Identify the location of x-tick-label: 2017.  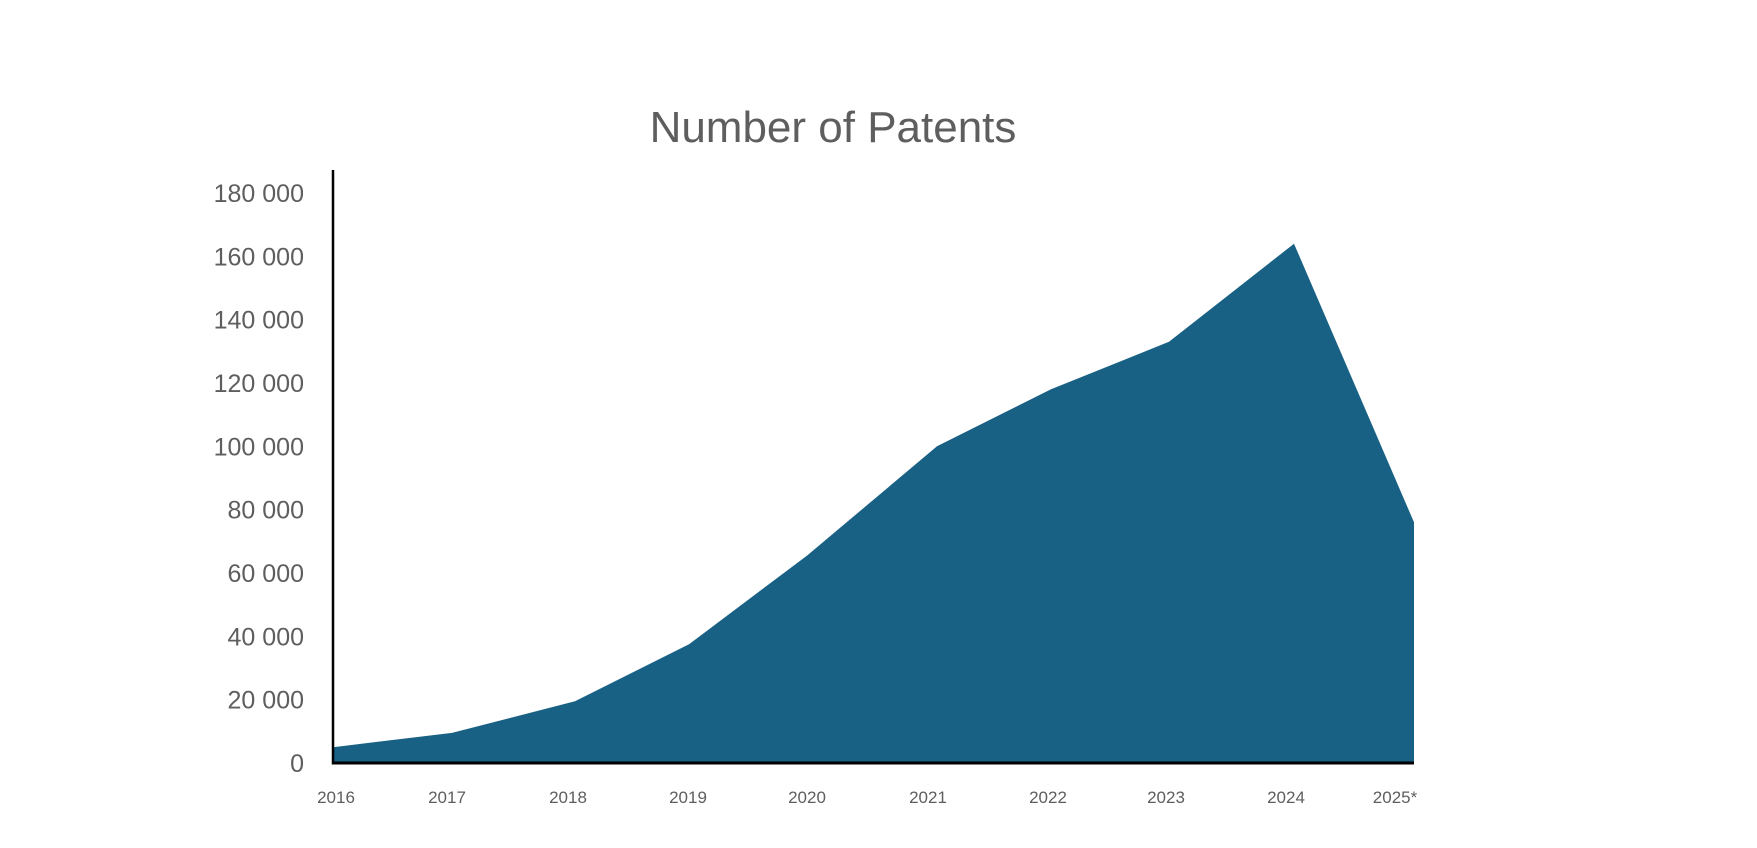
(447, 797).